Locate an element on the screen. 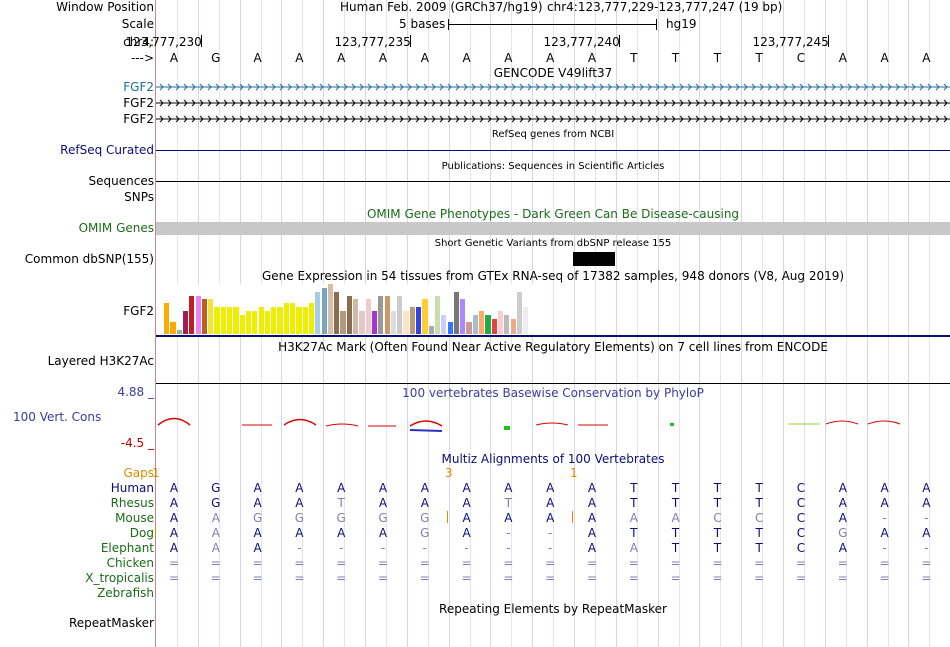 Image resolution: width=950 pixels, height=647 pixels. h3k27ac-track-label: Layered H3K27Ac is located at coordinates (100, 361).